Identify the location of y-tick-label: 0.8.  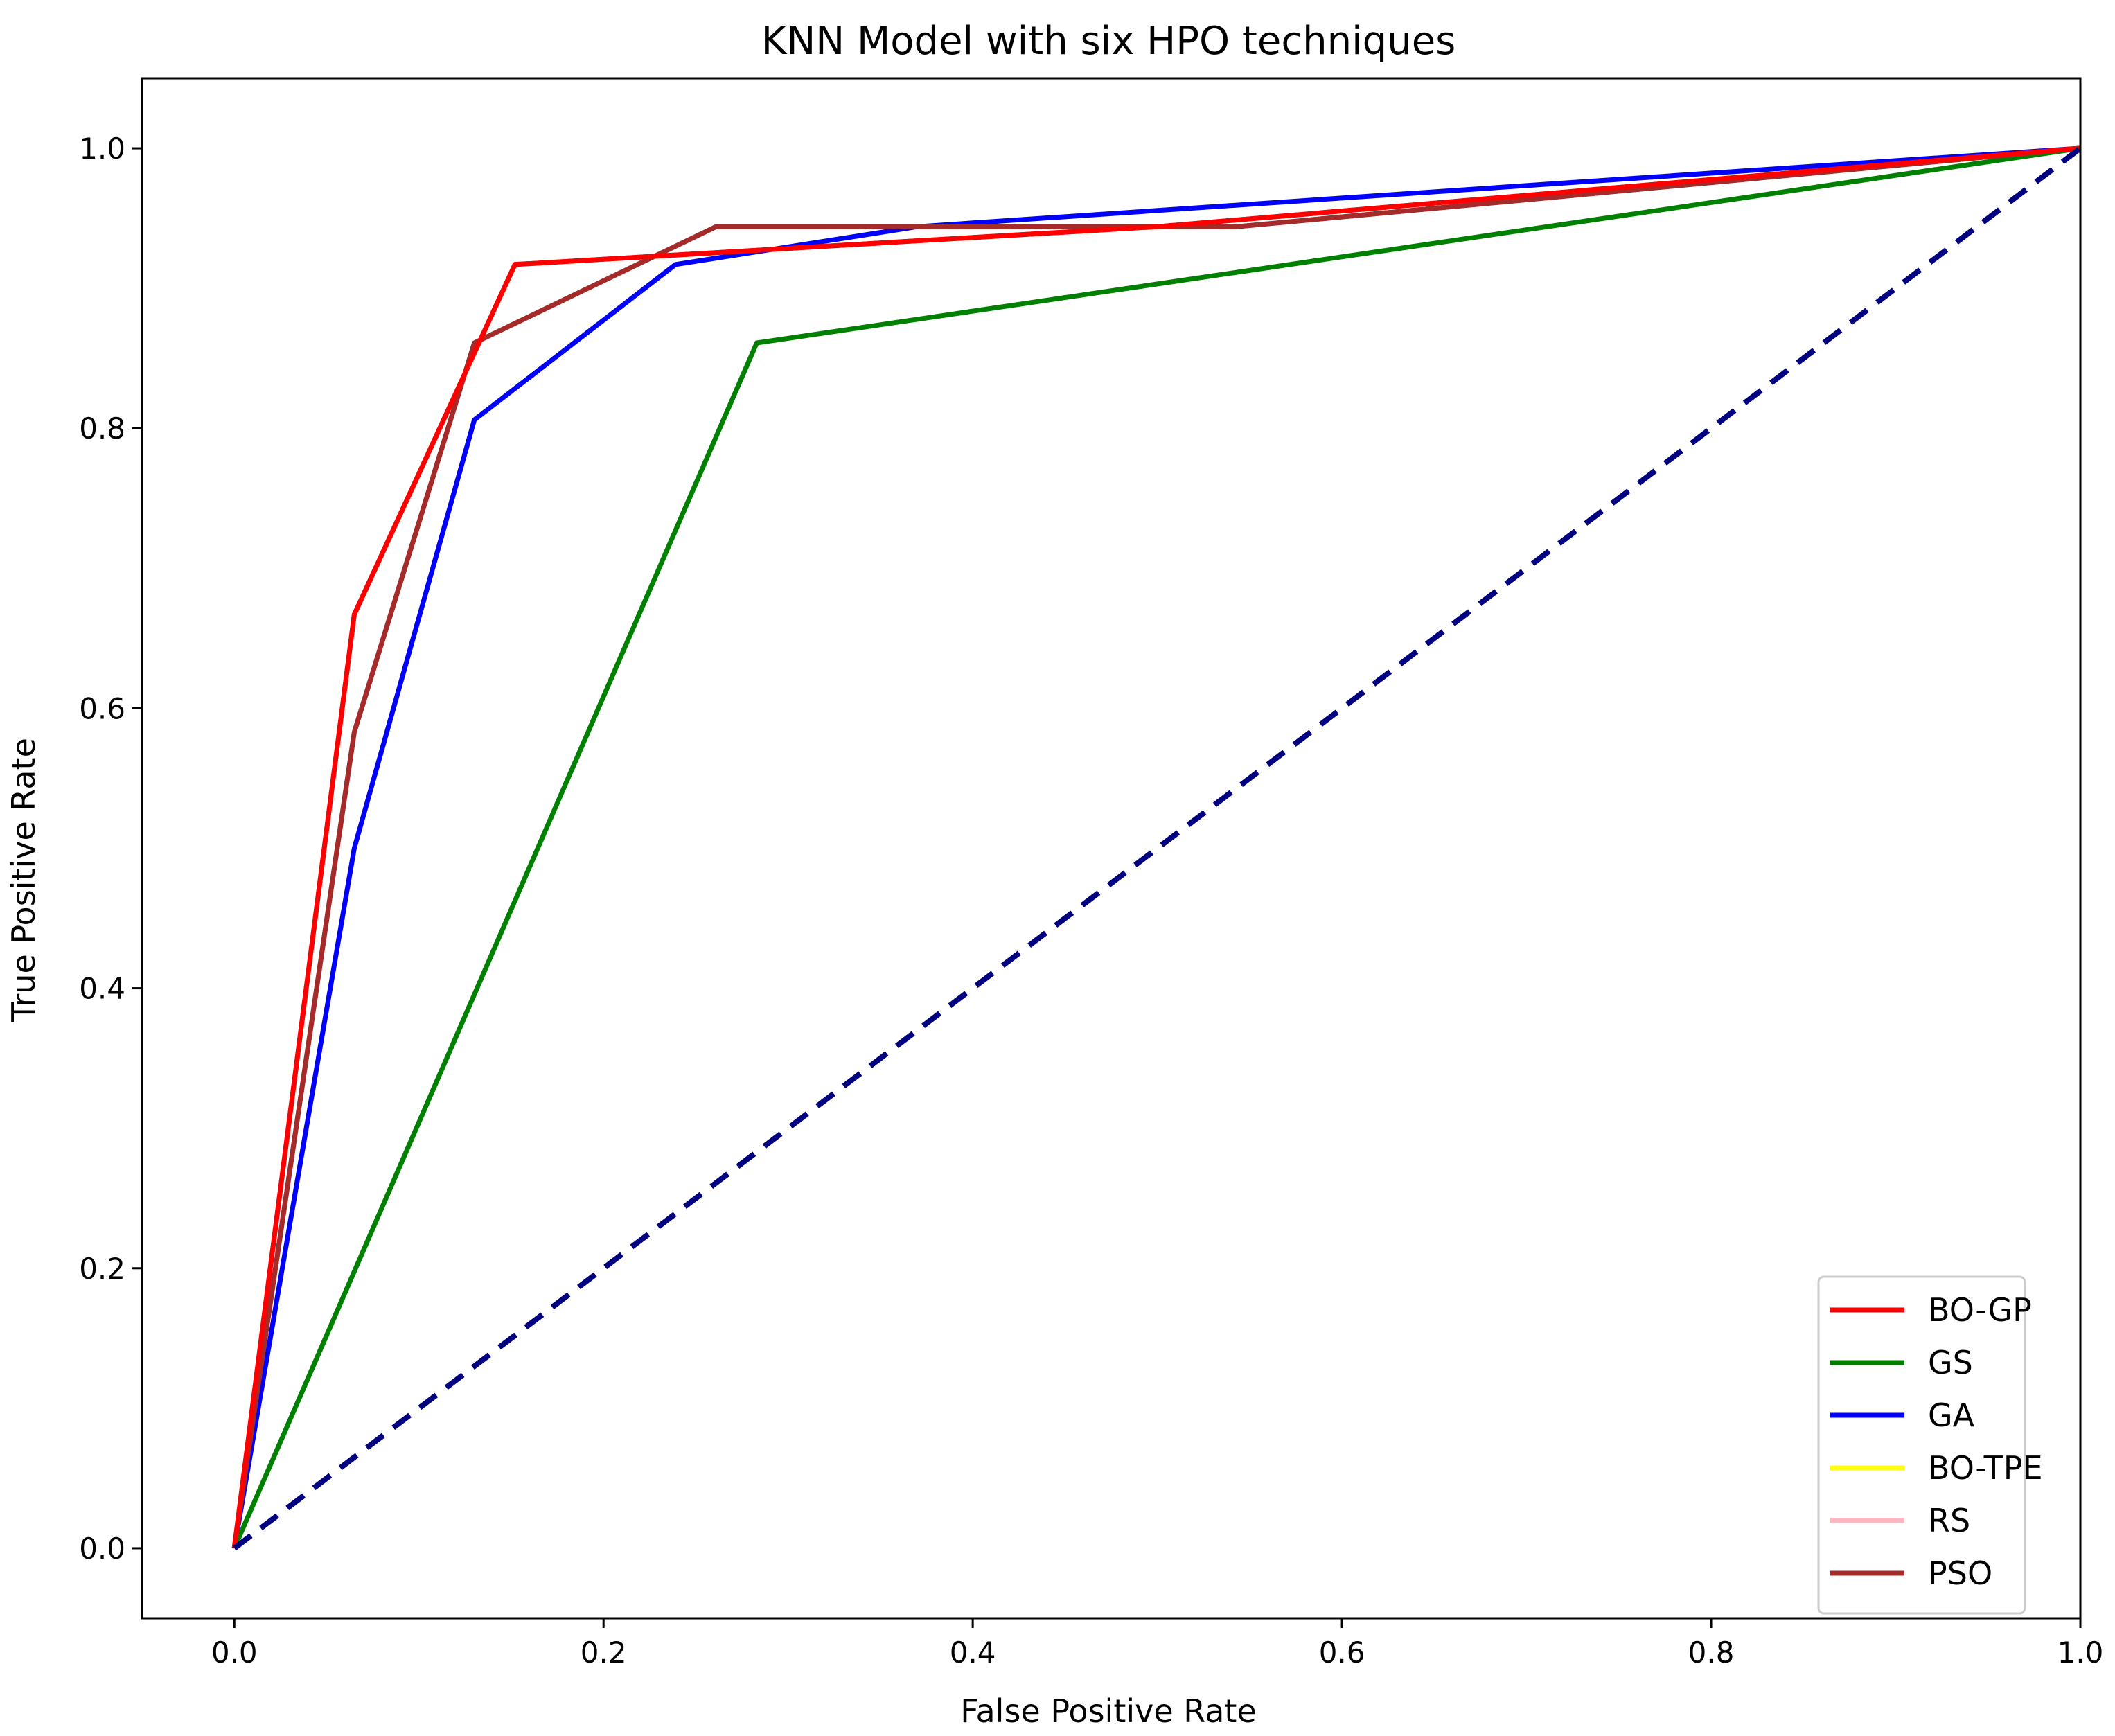
(102, 428).